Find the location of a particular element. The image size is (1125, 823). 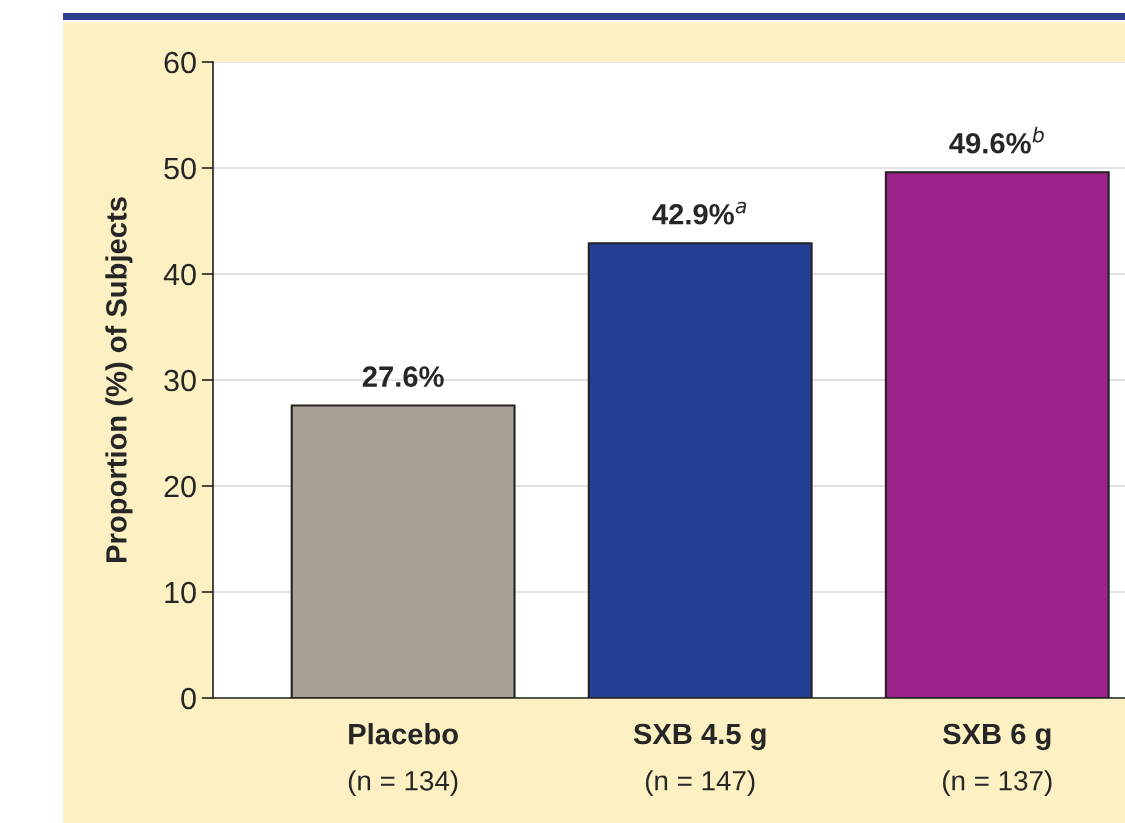

y-tick-label: 30 is located at coordinates (180, 380).